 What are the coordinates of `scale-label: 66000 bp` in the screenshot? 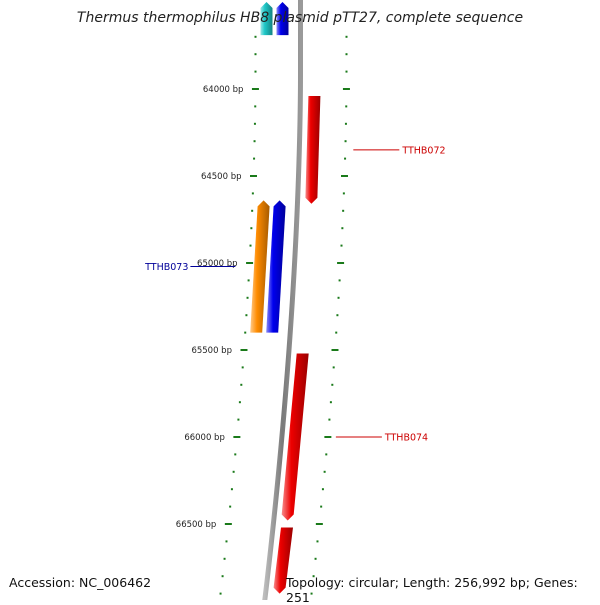 It's located at (204, 438).